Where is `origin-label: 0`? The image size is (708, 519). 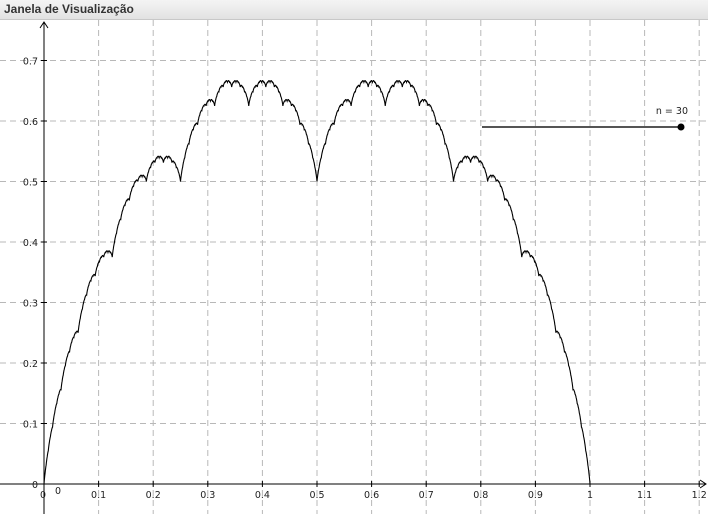 origin-label: 0 is located at coordinates (58, 491).